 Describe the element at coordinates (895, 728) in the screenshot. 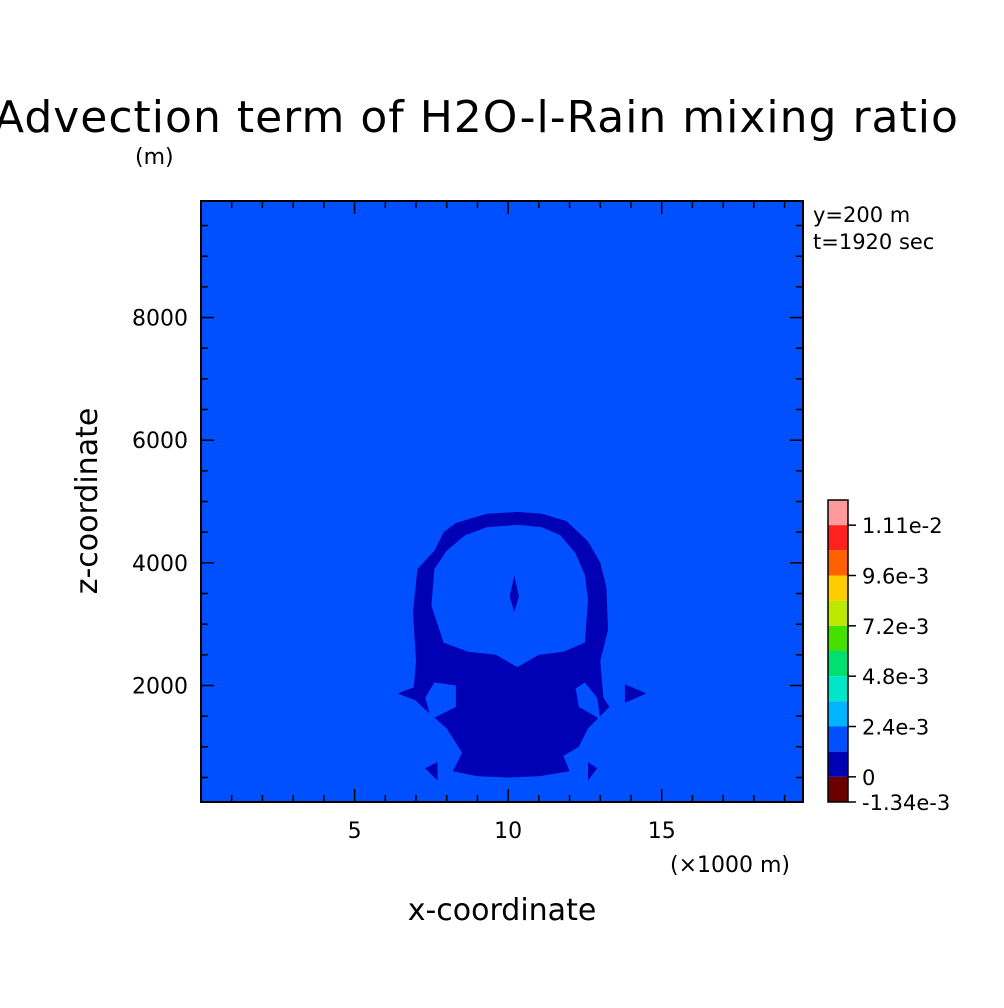

I see `colorbar-label: 2.4e-3` at that location.